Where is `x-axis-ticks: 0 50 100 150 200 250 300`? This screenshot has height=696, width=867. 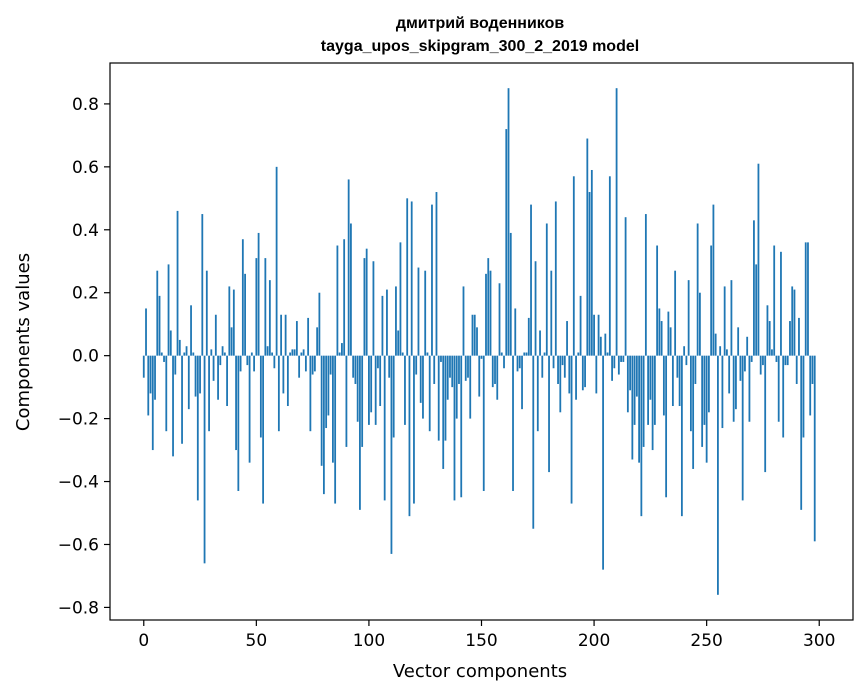
x-axis-ticks: 0 50 100 150 200 250 300 is located at coordinates (486, 635).